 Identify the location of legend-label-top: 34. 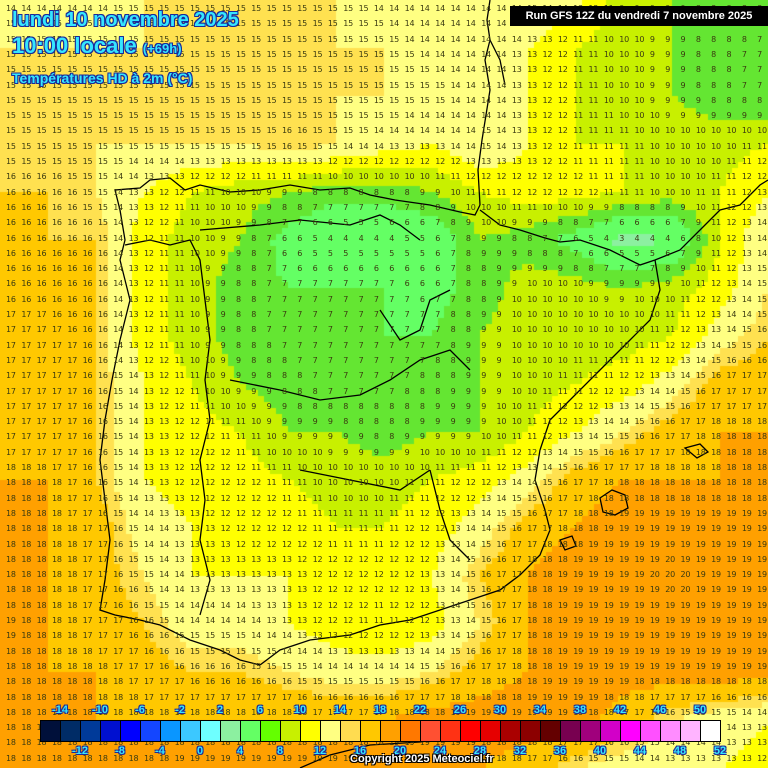
(540, 710).